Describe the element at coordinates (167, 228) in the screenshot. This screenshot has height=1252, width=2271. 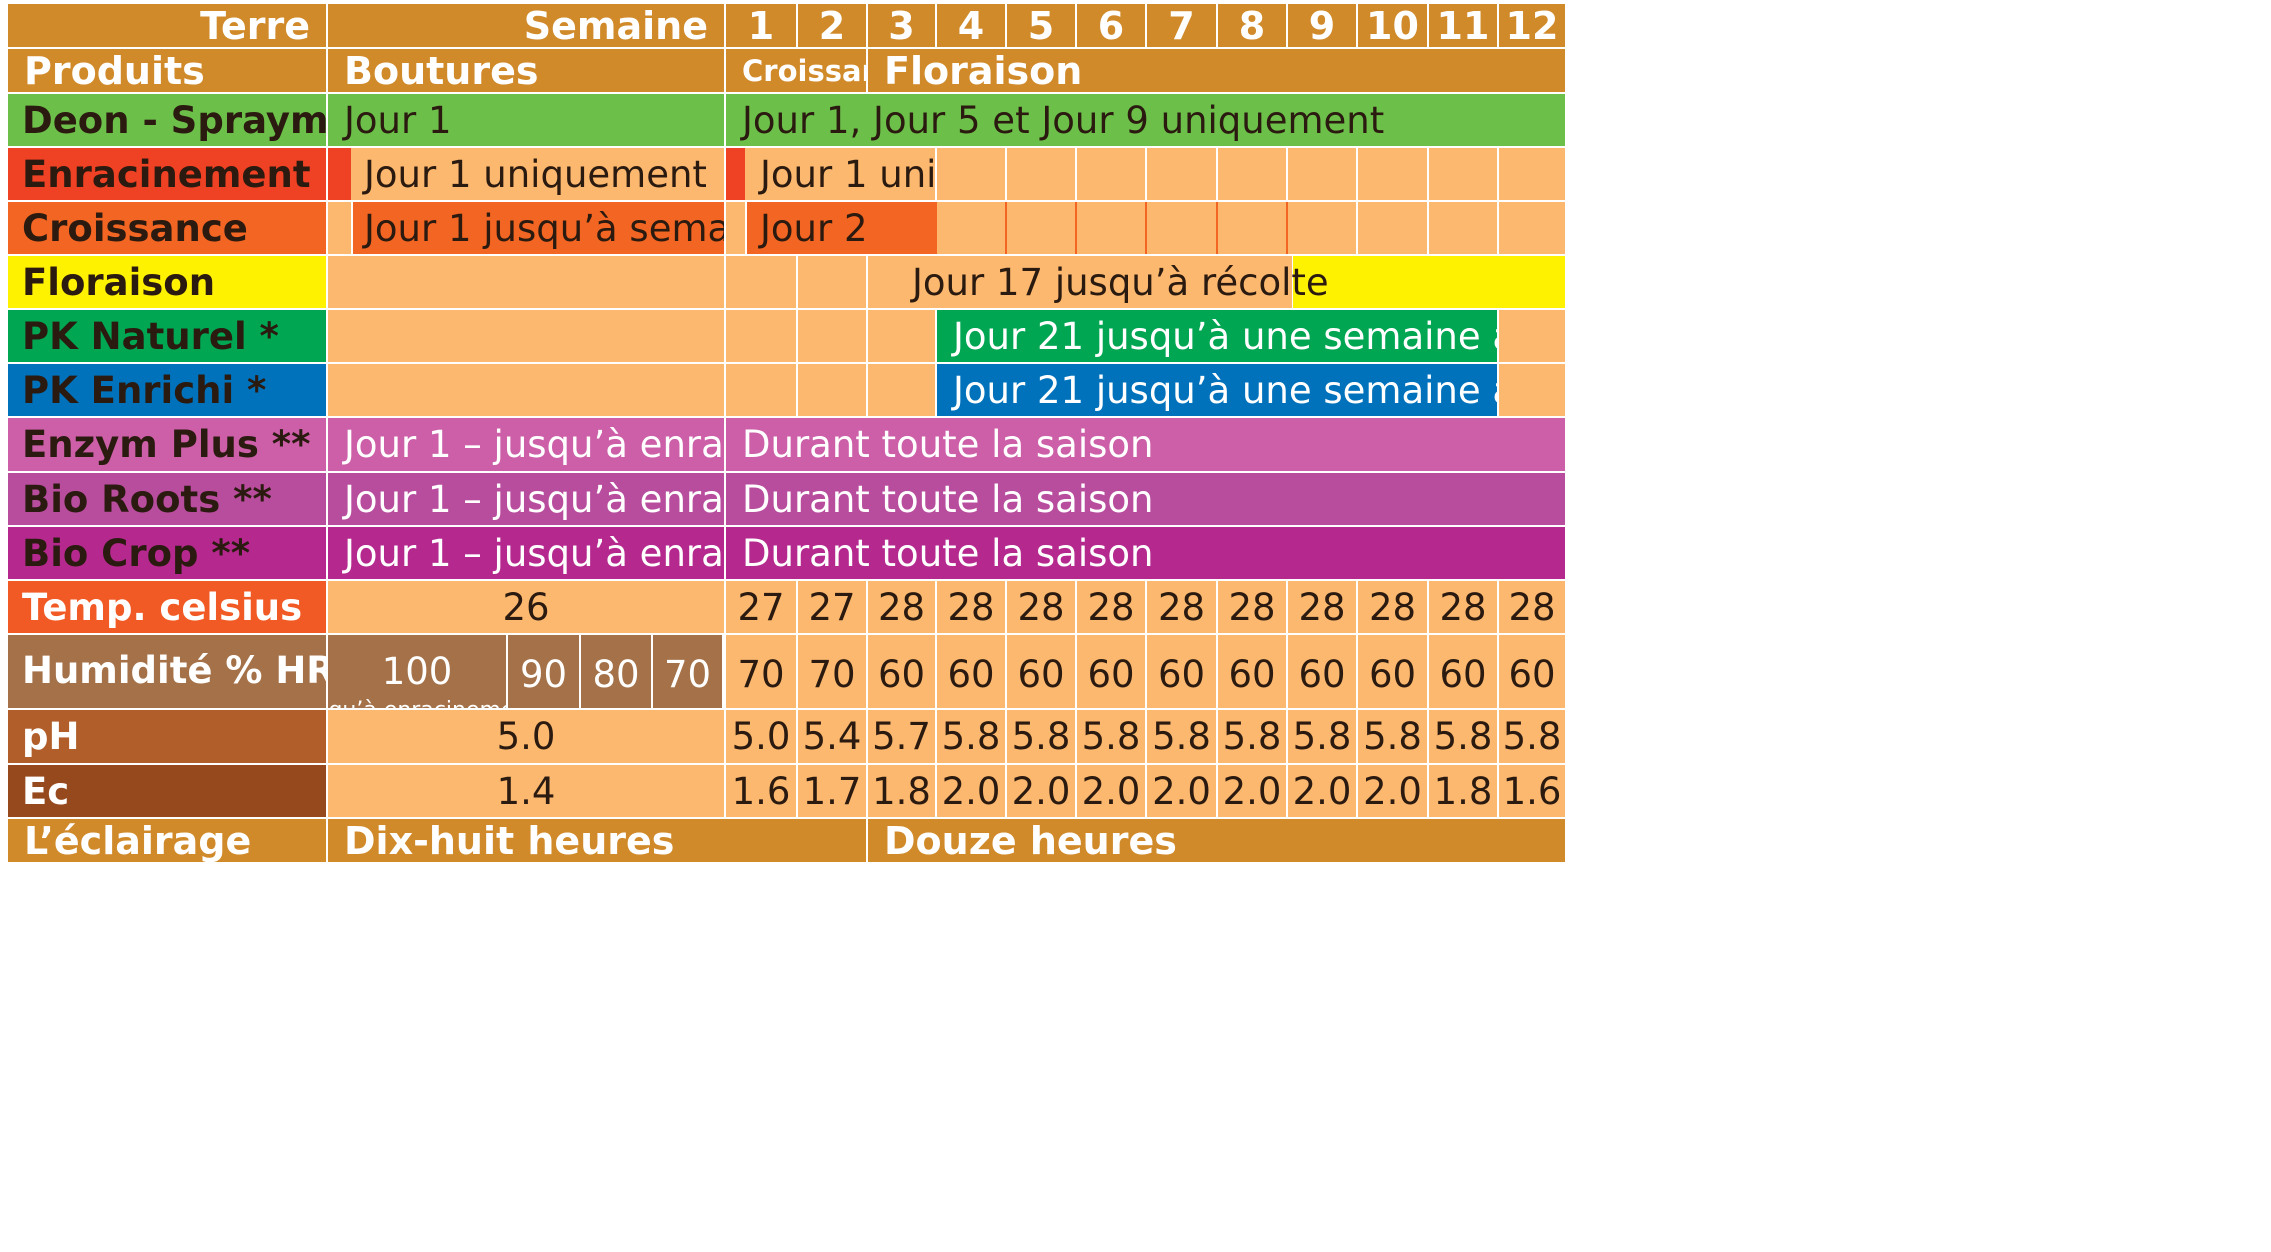
I see `row-label-croissance: Croissance` at that location.